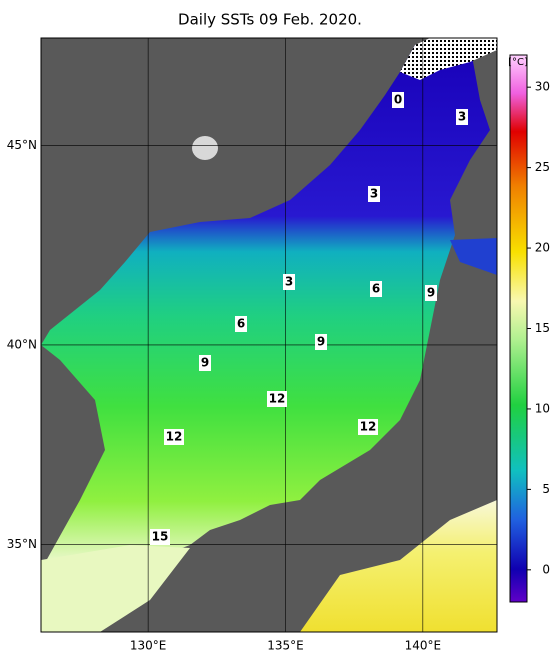 This screenshot has height=661, width=558. Describe the element at coordinates (542, 167) in the screenshot. I see `colorbar-tick-label: 25` at that location.